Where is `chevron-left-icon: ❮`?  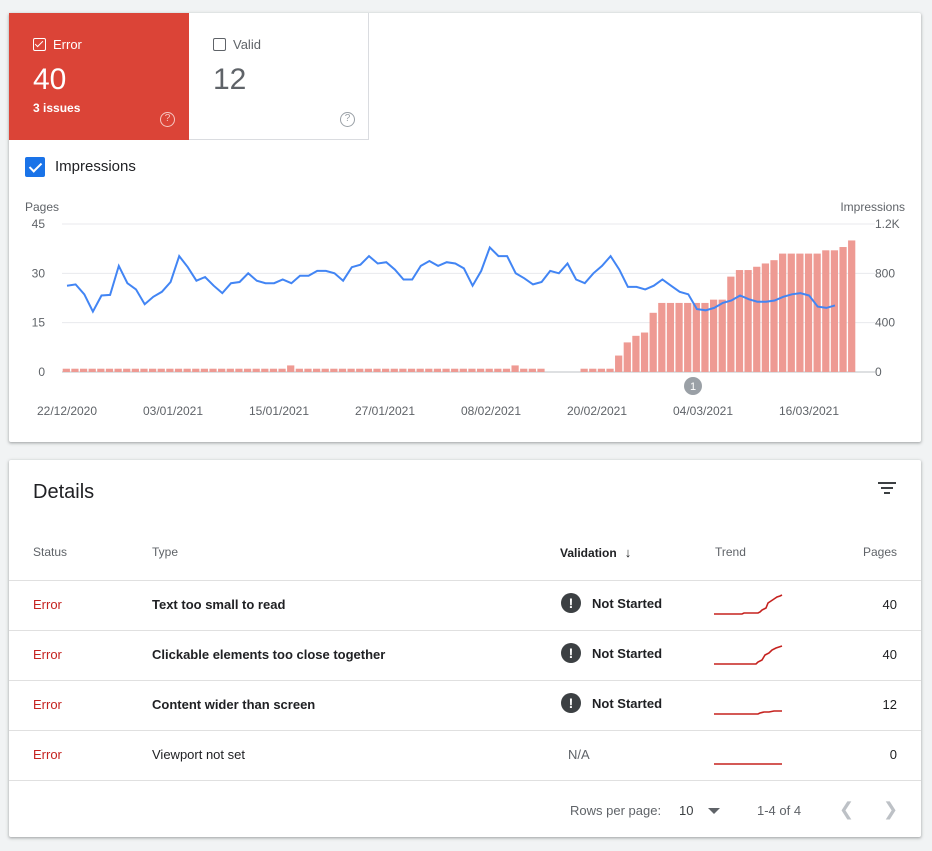 chevron-left-icon: ❮ is located at coordinates (847, 809).